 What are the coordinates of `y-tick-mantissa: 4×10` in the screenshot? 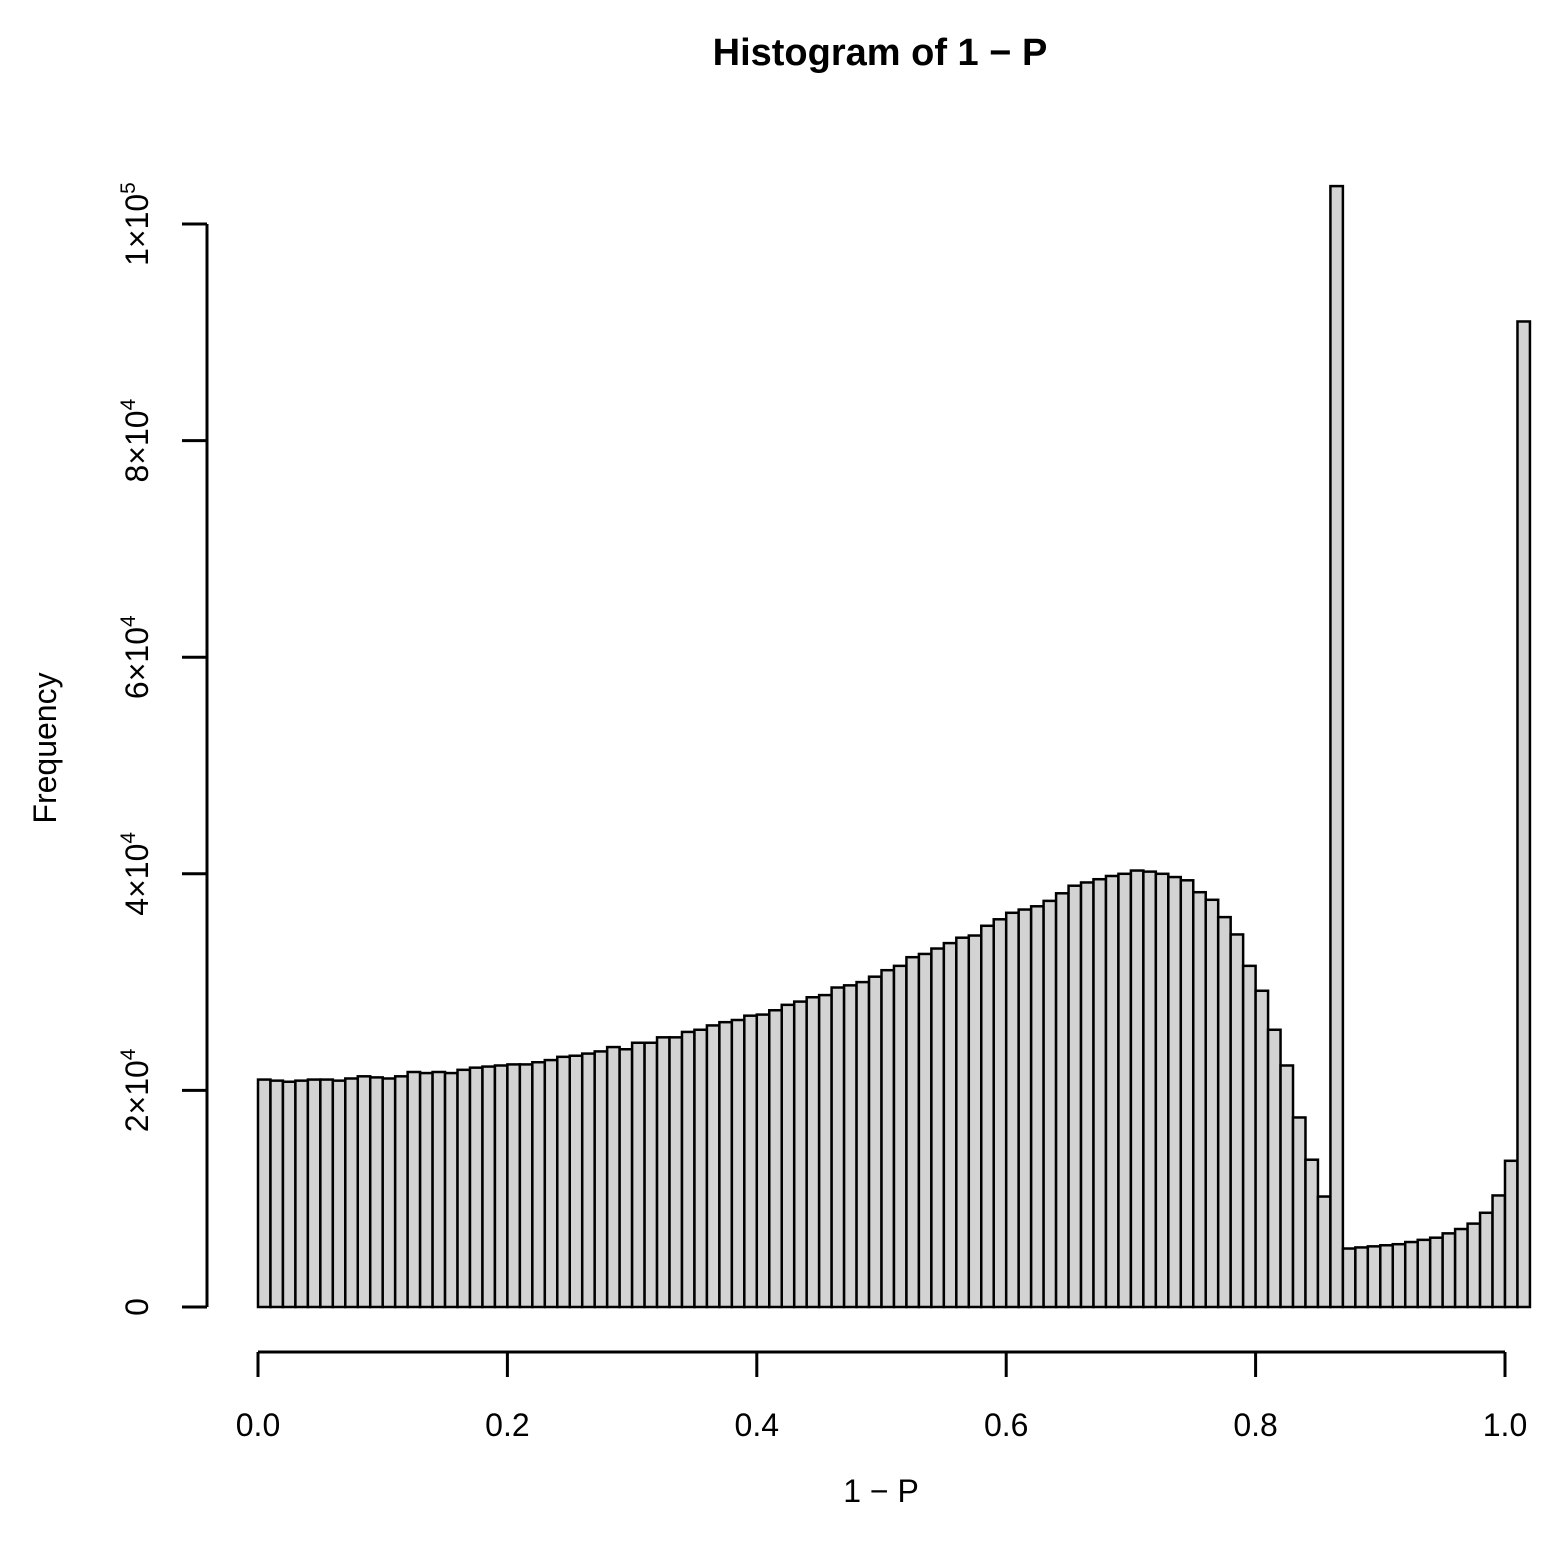 It's located at (137, 880).